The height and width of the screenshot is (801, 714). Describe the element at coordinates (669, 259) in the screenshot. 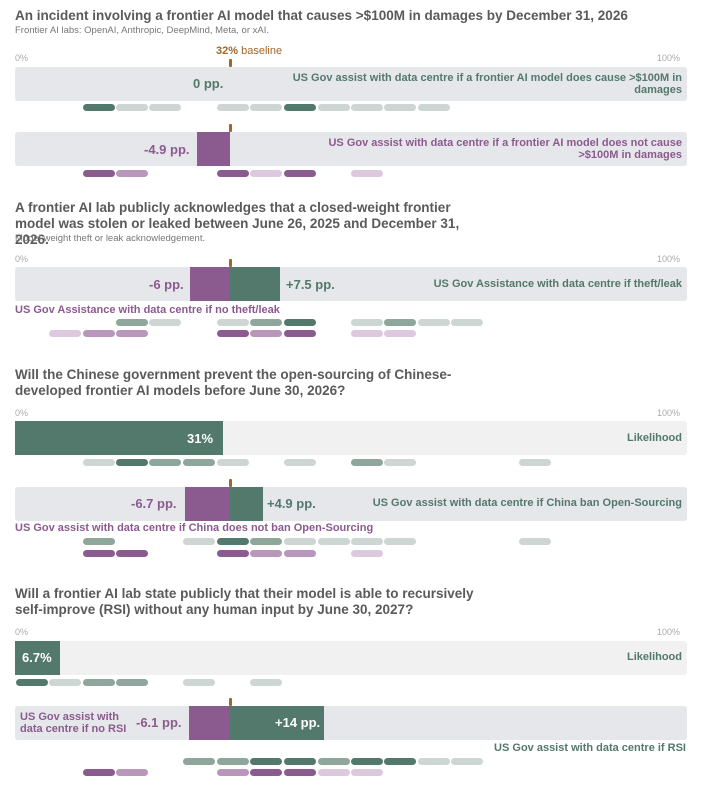

I see `chart2-axis-max: 100%` at that location.